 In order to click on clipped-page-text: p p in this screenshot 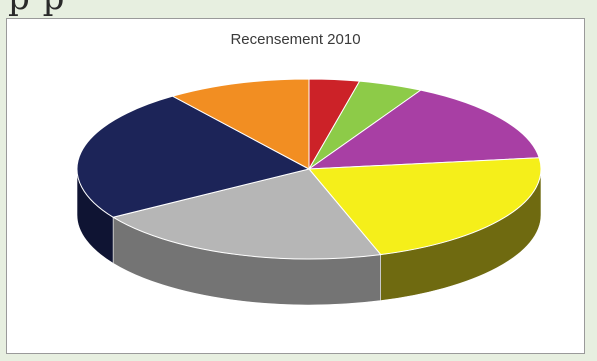, I will do `click(36, 9)`.